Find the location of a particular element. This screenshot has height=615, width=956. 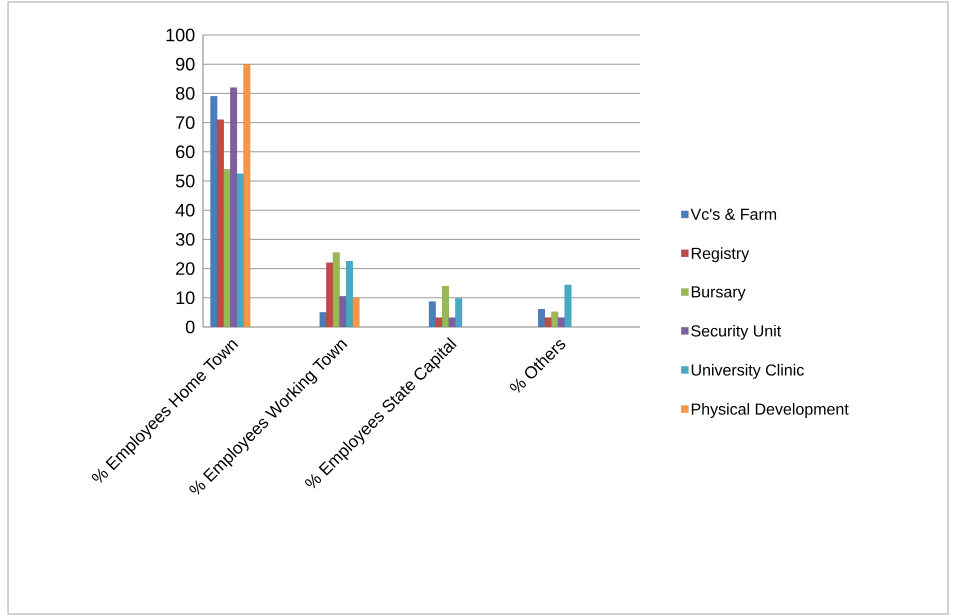

legend-label: Physical Development is located at coordinates (770, 410).